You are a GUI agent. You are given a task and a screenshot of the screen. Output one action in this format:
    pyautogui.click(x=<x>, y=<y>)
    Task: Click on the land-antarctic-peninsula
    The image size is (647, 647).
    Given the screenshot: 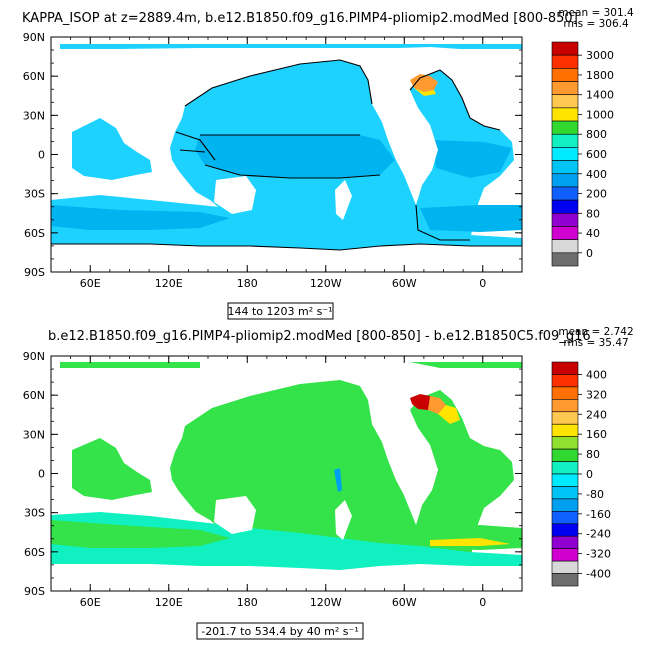 What is the action you would take?
    pyautogui.click(x=343, y=200)
    